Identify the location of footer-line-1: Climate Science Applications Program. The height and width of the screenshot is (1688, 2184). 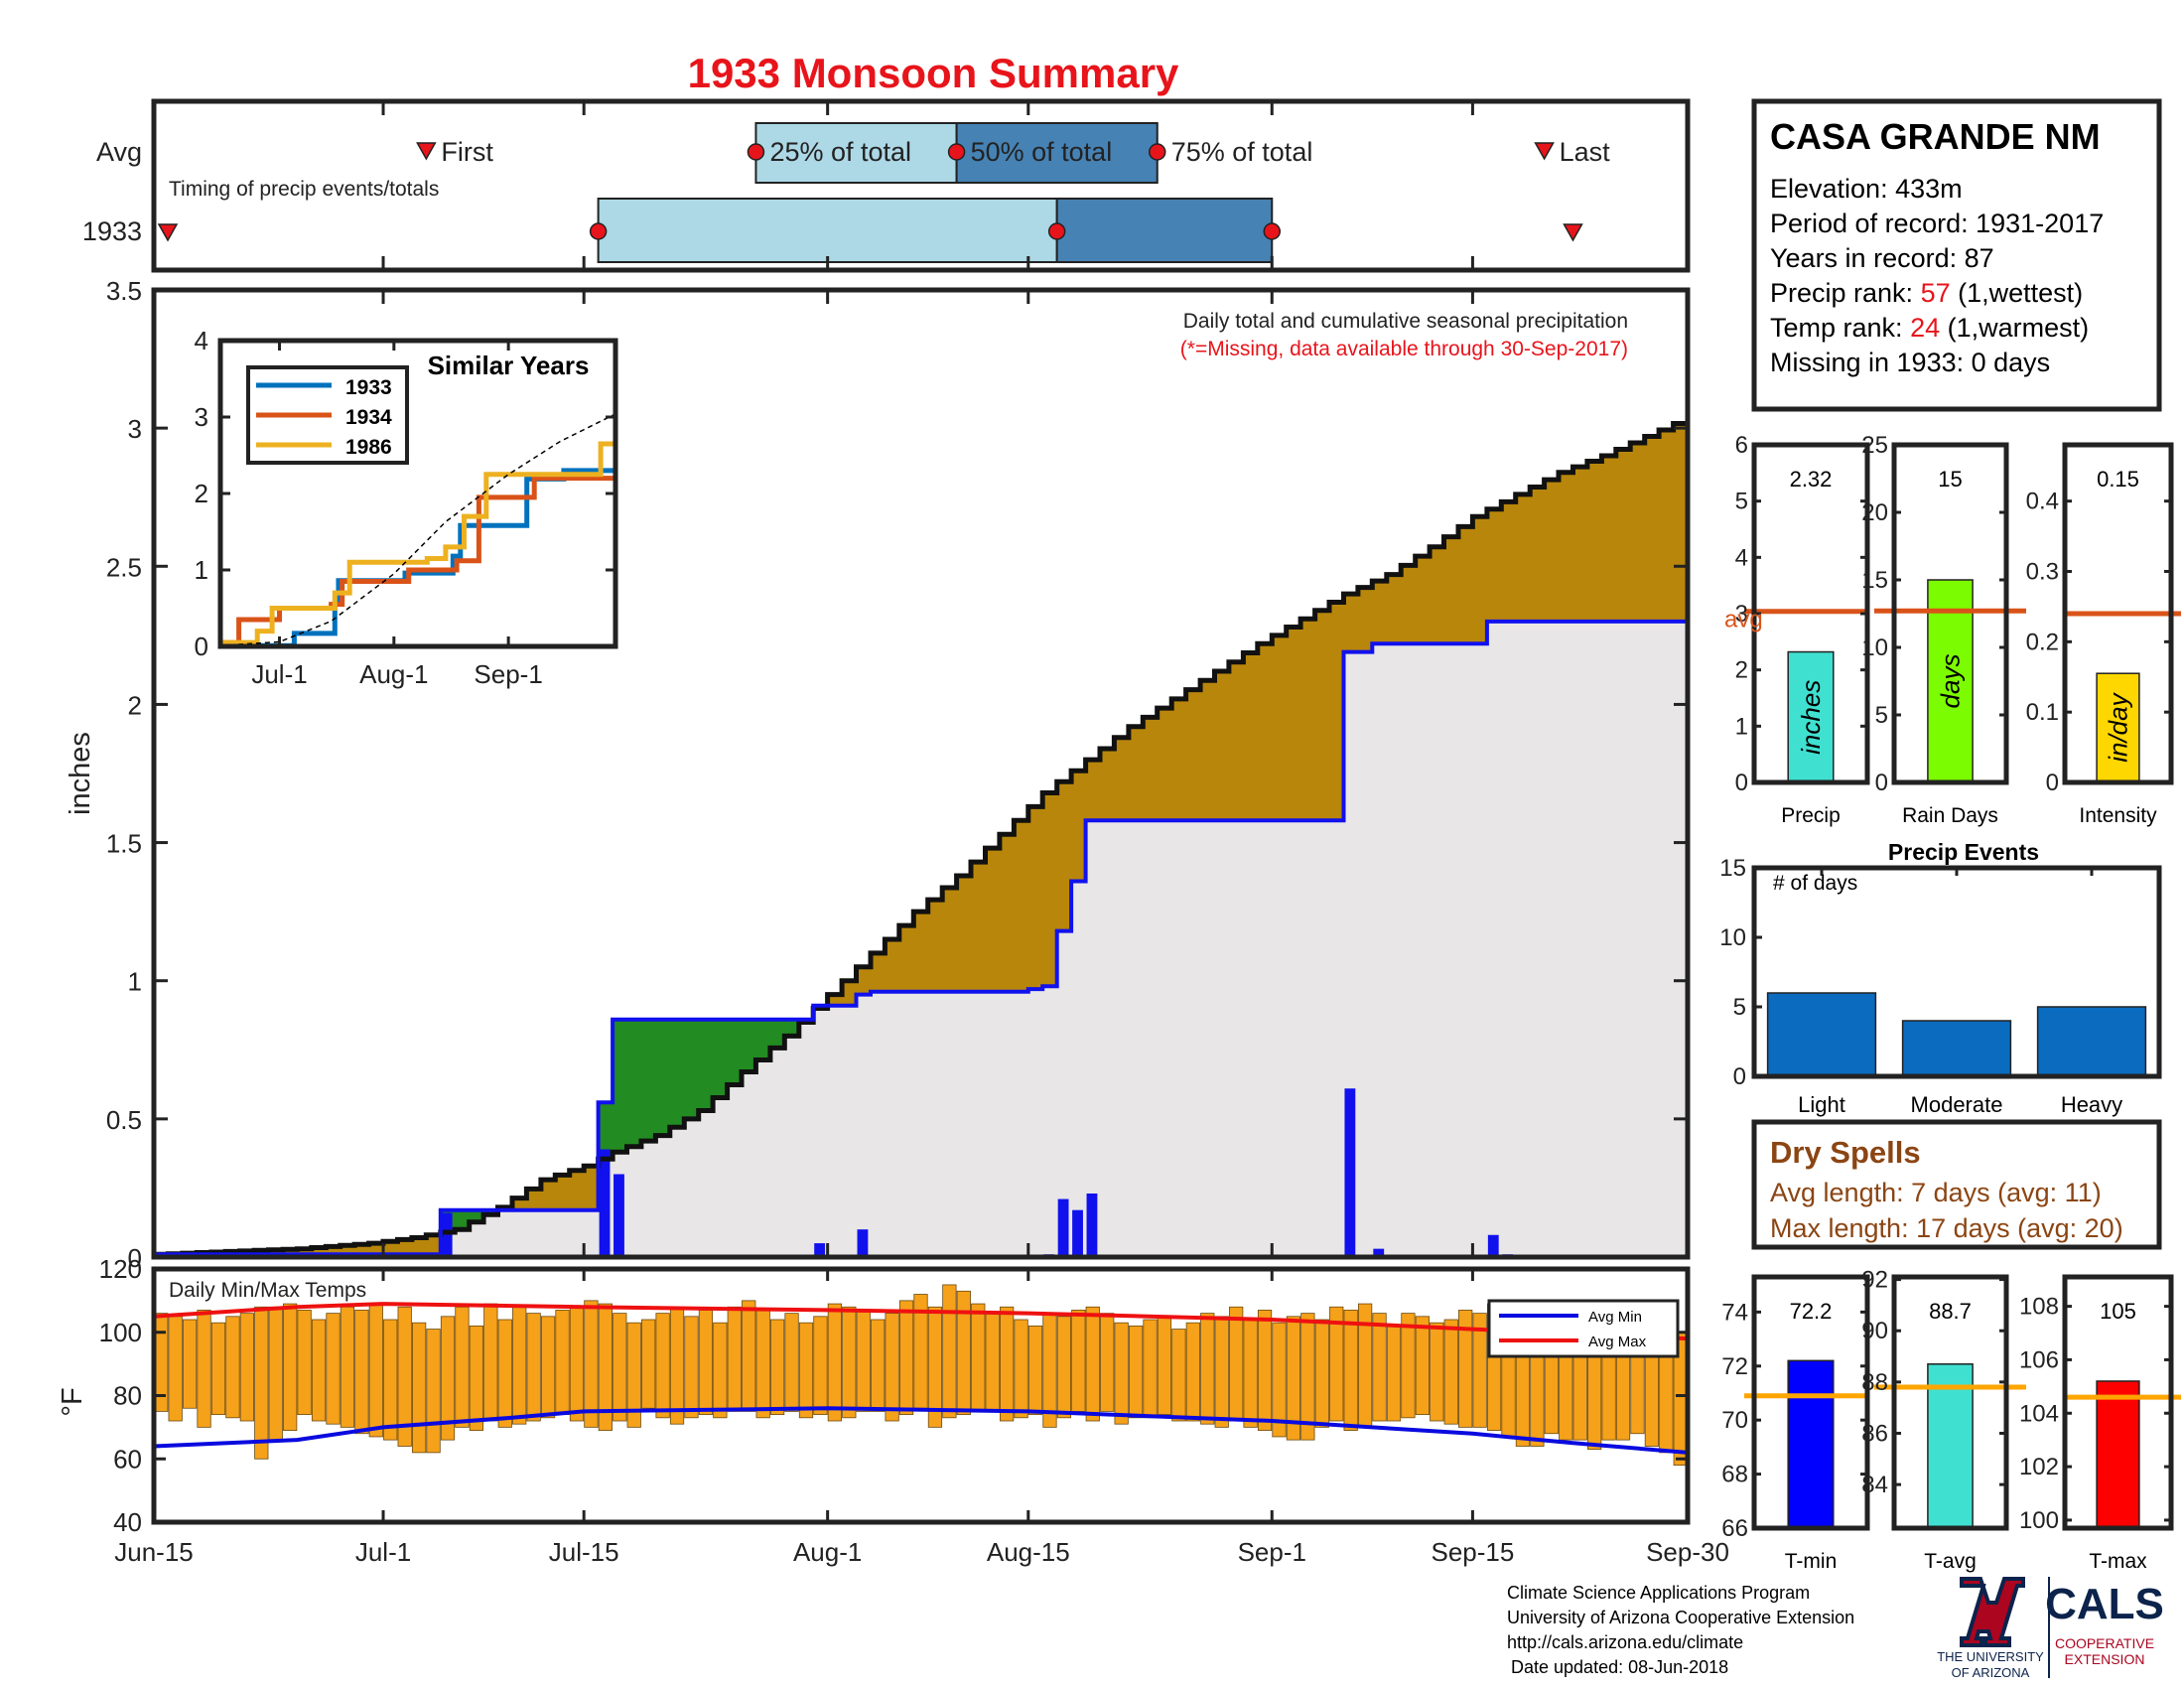
(1658, 1593).